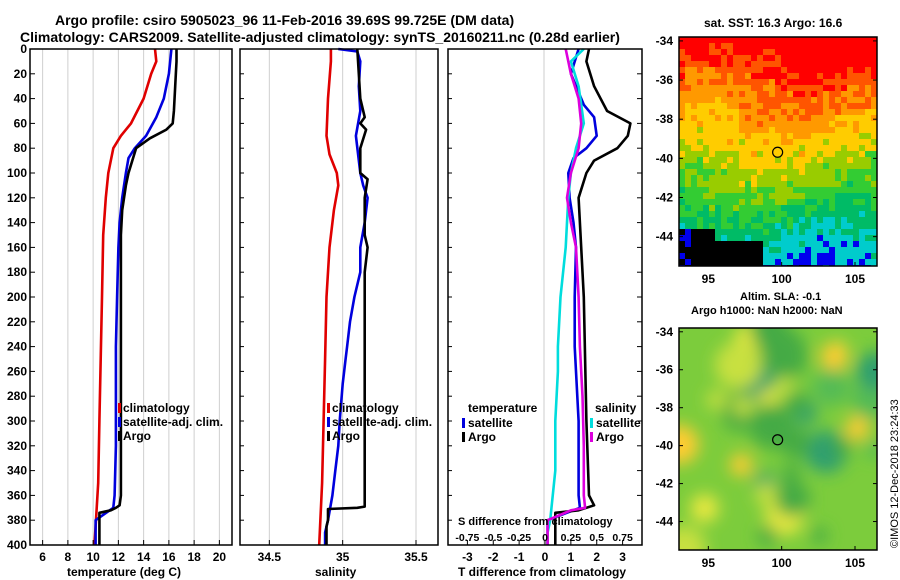  What do you see at coordinates (125, 297) in the screenshot?
I see `series-climatology` at bounding box center [125, 297].